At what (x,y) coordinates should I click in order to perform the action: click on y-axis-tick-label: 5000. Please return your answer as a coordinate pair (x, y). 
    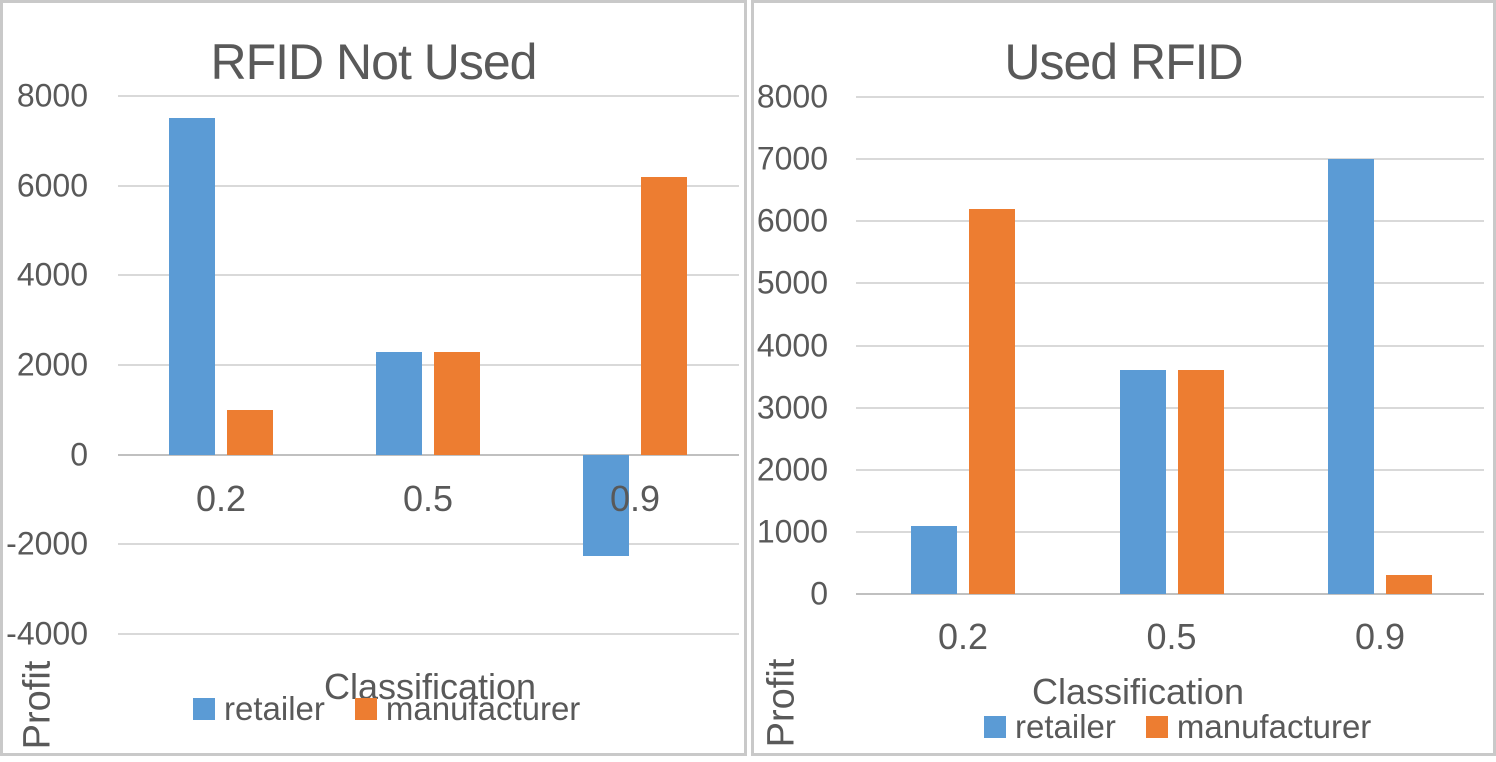
    Looking at the image, I should click on (792, 282).